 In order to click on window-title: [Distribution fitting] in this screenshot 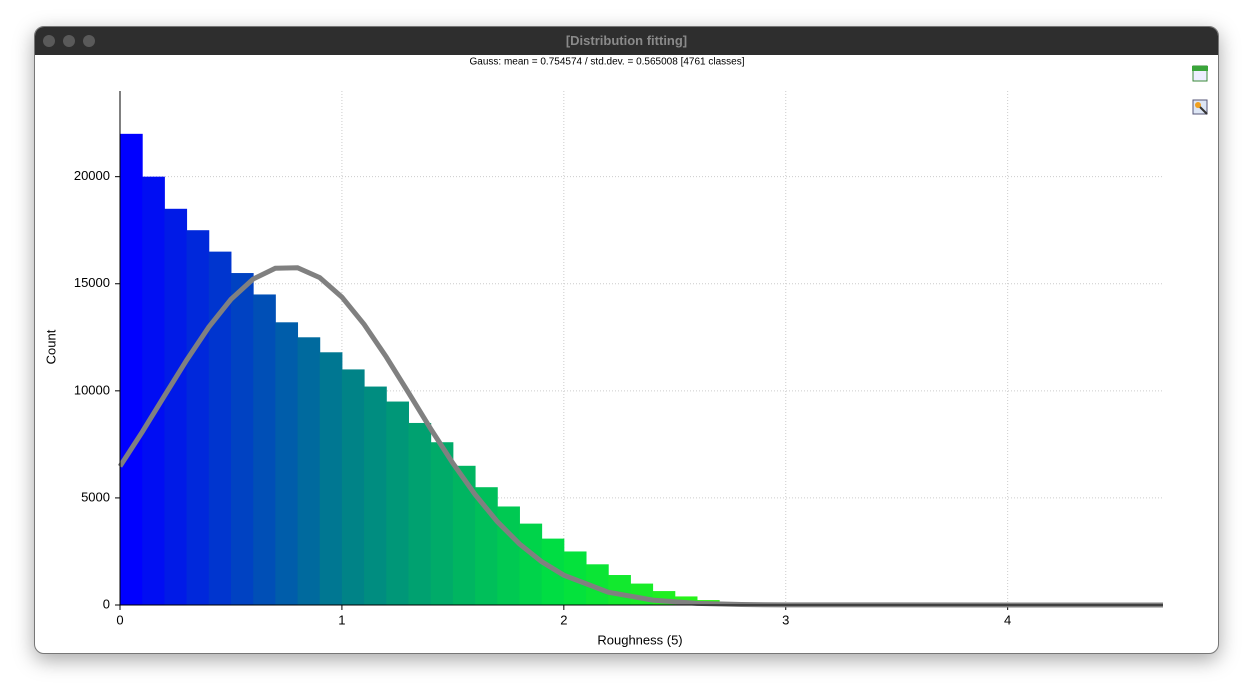, I will do `click(626, 40)`.